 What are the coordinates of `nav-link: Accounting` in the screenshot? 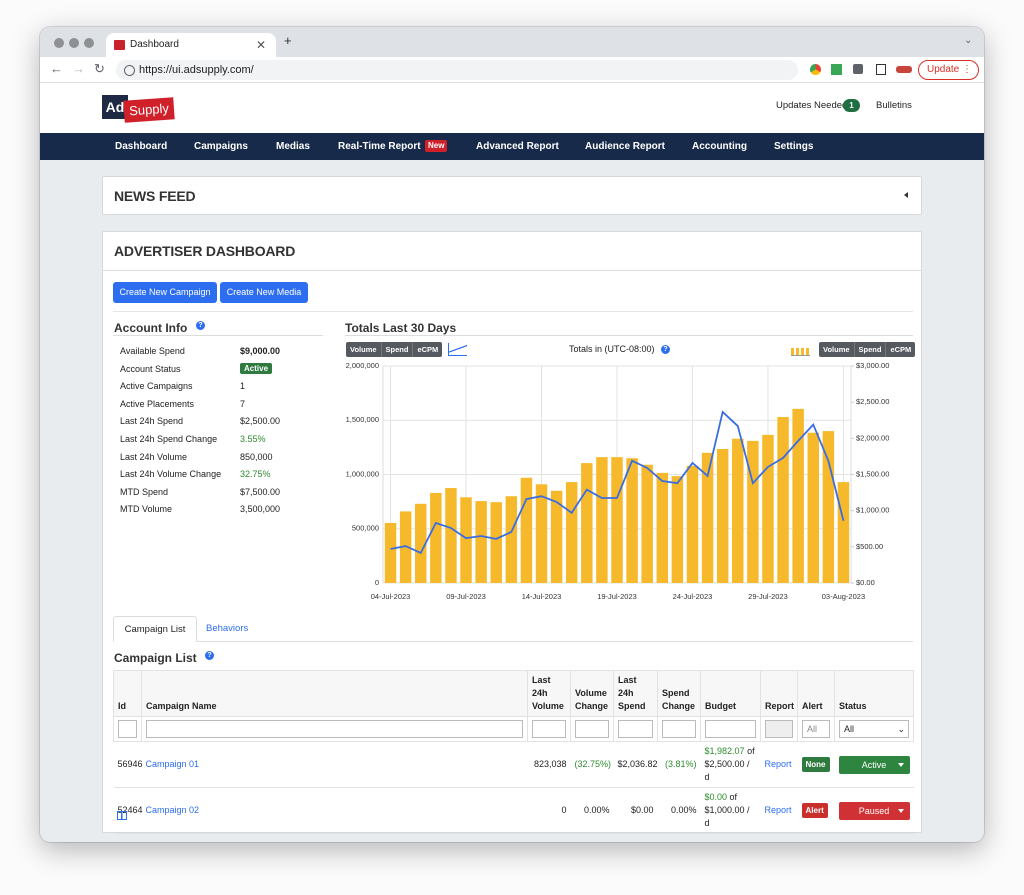 It's located at (719, 146).